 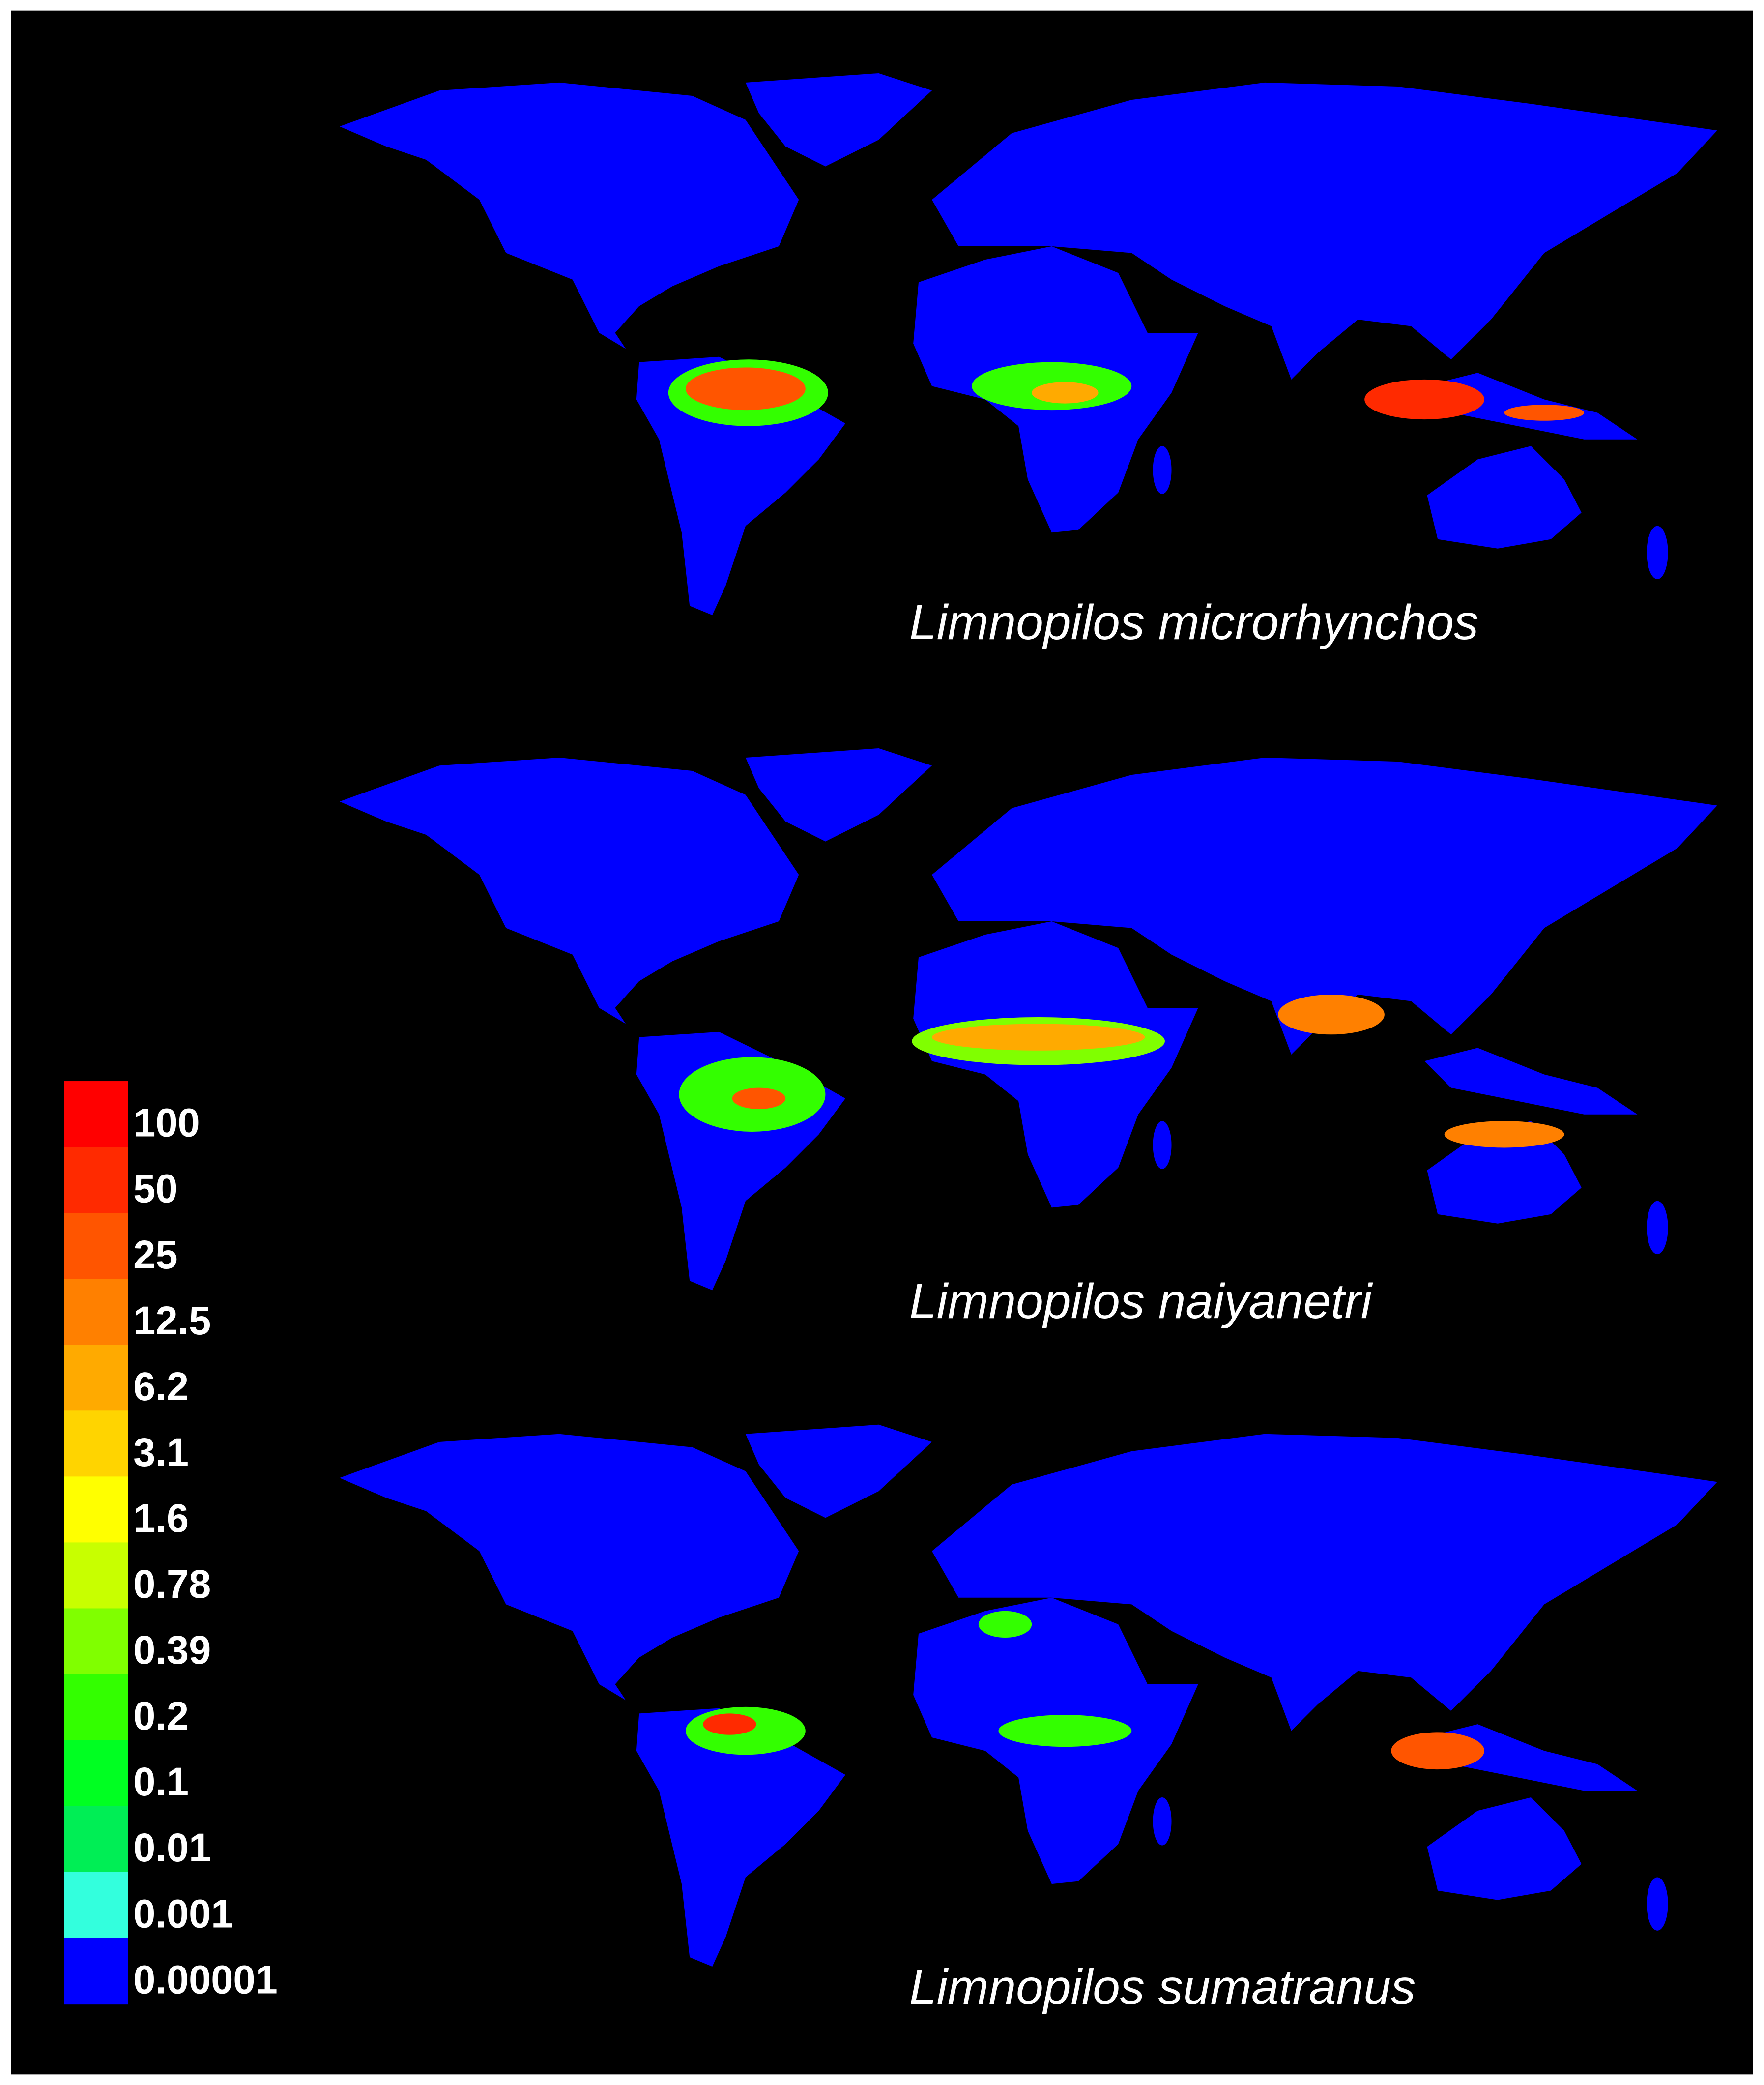 What do you see at coordinates (161, 1452) in the screenshot?
I see `legend-label: 3.1` at bounding box center [161, 1452].